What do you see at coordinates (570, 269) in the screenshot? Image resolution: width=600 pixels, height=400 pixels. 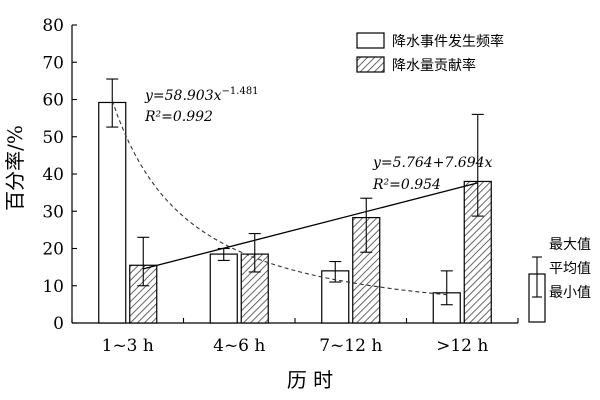 I see `errorbar-key-mean: 平均值` at bounding box center [570, 269].